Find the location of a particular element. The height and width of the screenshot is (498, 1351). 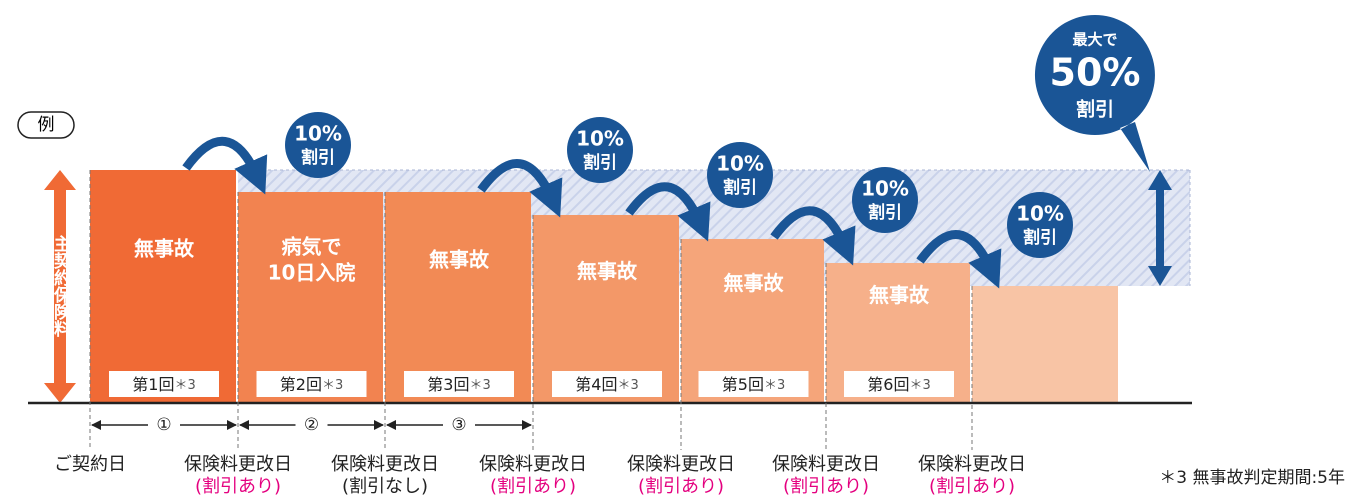

max-bubble is located at coordinates (1094, 93).